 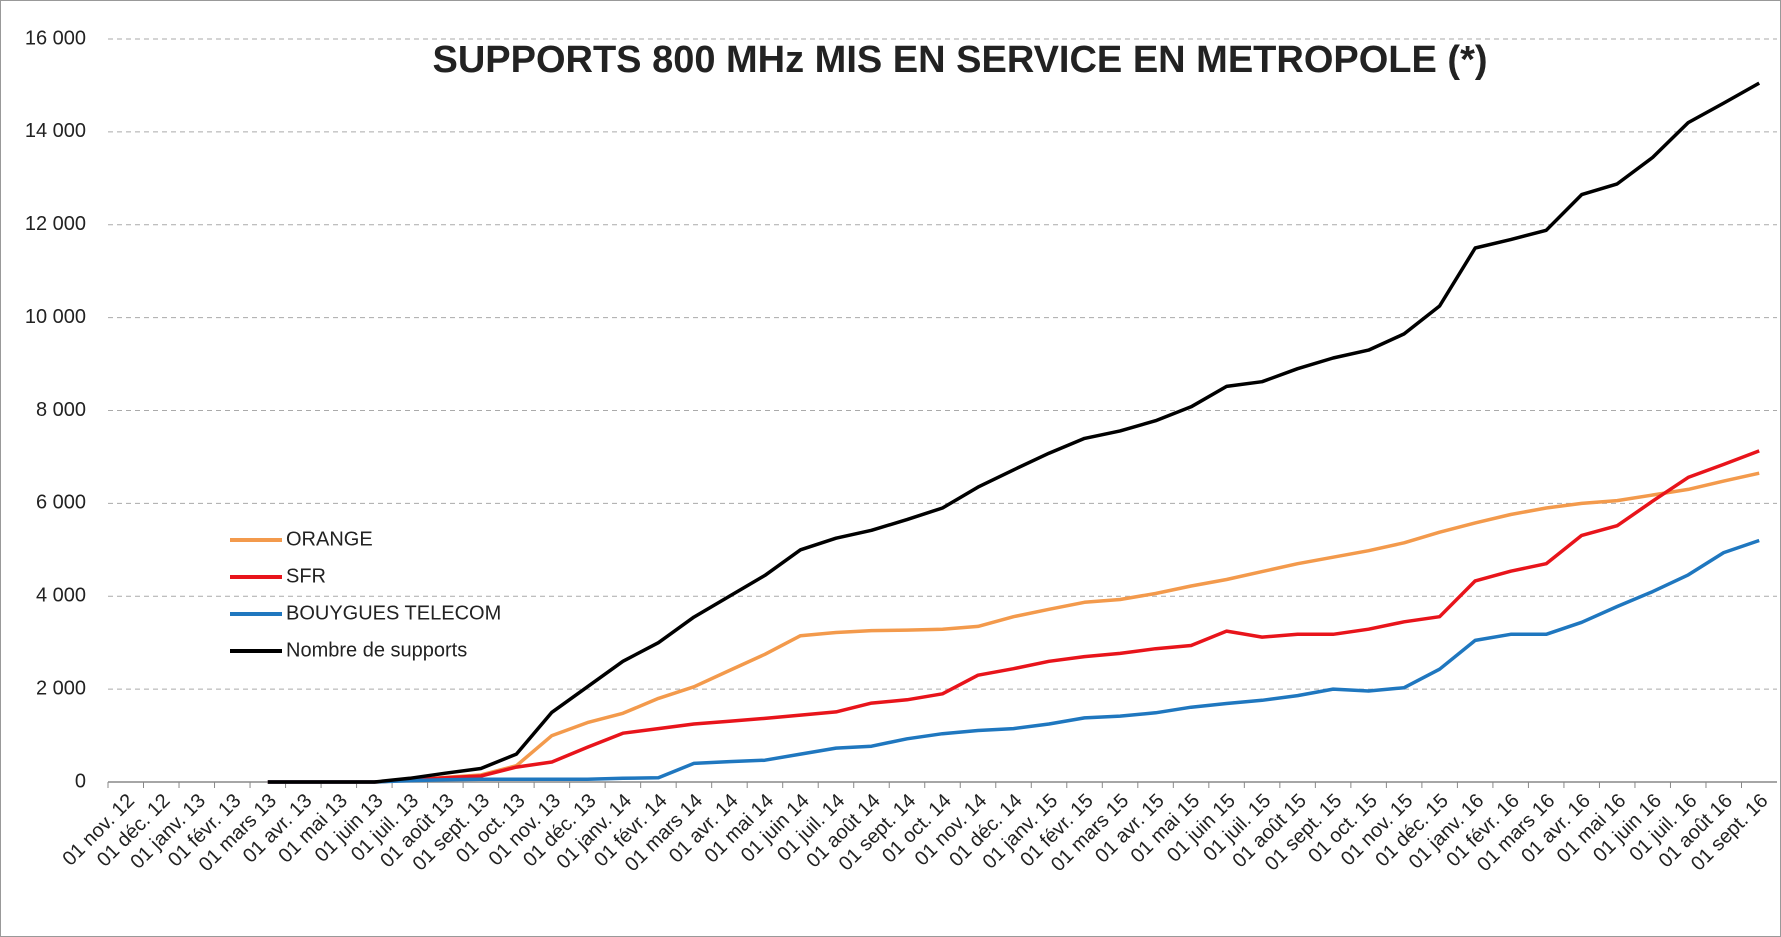 I want to click on legend-label: SFR, so click(x=306, y=576).